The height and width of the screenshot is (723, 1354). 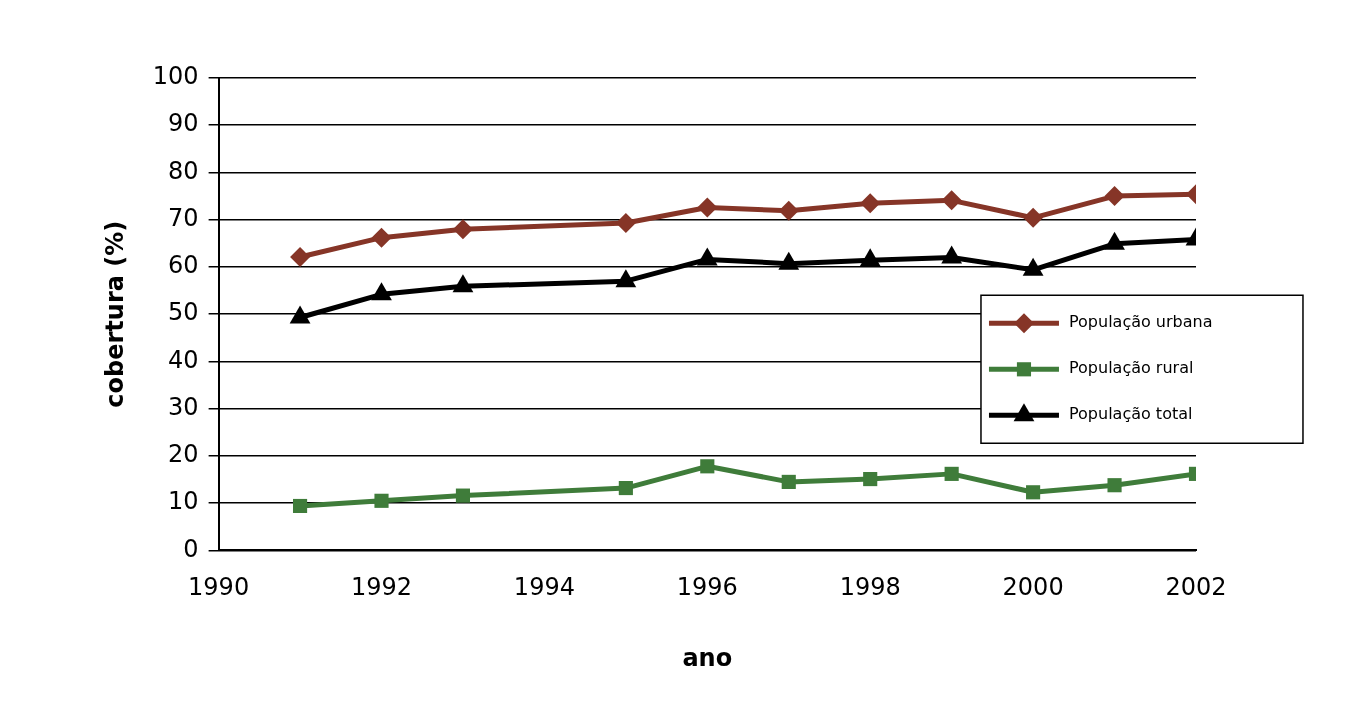 What do you see at coordinates (1130, 414) in the screenshot?
I see `legend-label: População total` at bounding box center [1130, 414].